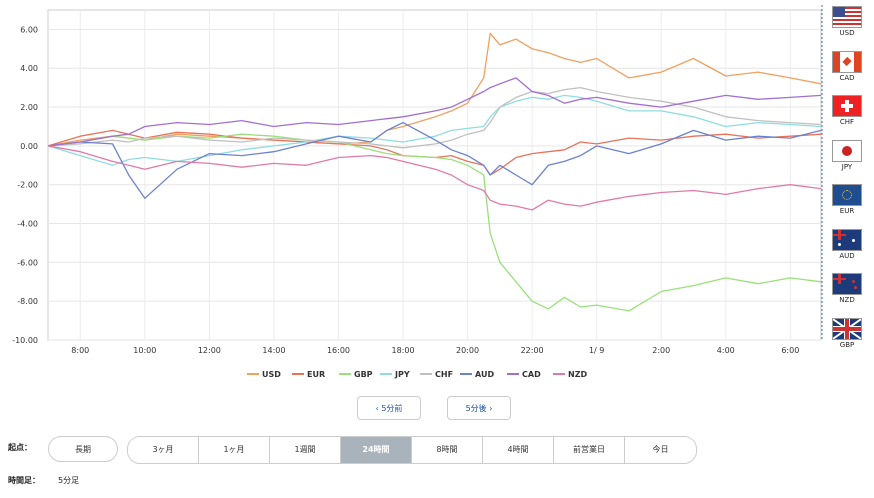  Describe the element at coordinates (417, 374) in the screenshot. I see `chart-legend: USD EUR GBP JPY CHF AUD CAD NZD` at that location.